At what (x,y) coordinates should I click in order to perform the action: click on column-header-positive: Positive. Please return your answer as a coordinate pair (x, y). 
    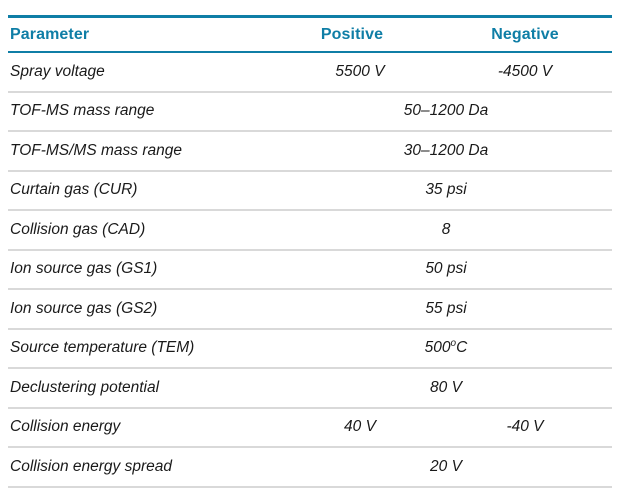
    Looking at the image, I should click on (352, 34).